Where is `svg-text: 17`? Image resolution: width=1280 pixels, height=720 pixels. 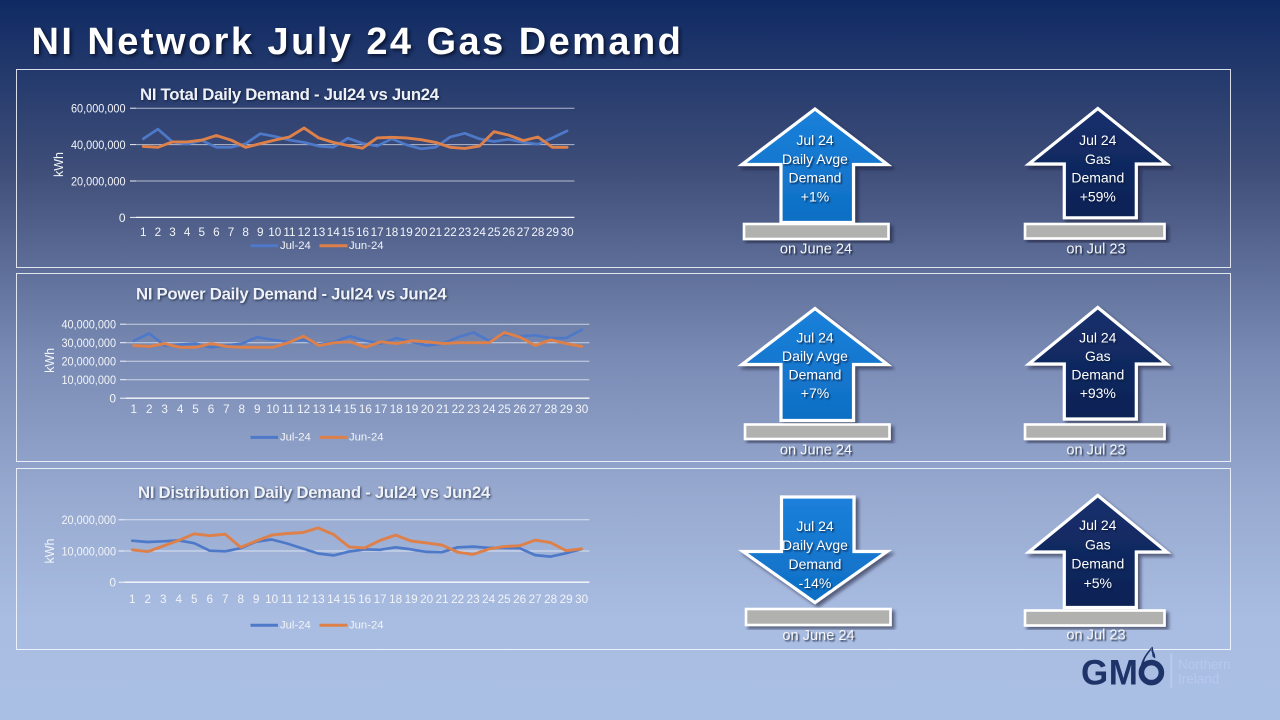
svg-text: 17 is located at coordinates (380, 409).